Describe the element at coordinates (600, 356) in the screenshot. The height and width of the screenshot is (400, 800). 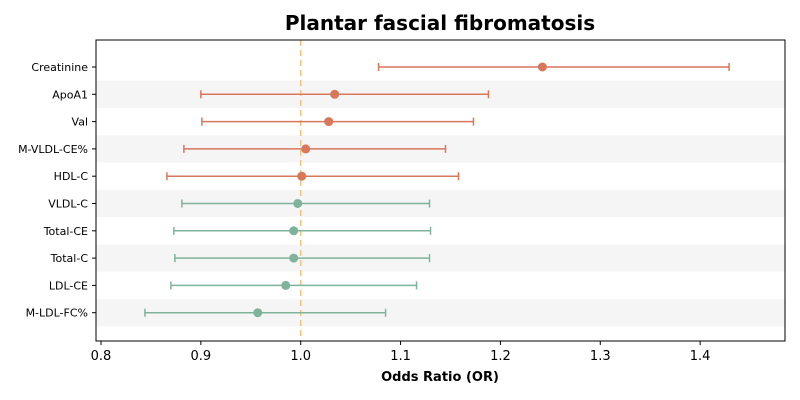
I see `x-tick-label: 1.3` at that location.